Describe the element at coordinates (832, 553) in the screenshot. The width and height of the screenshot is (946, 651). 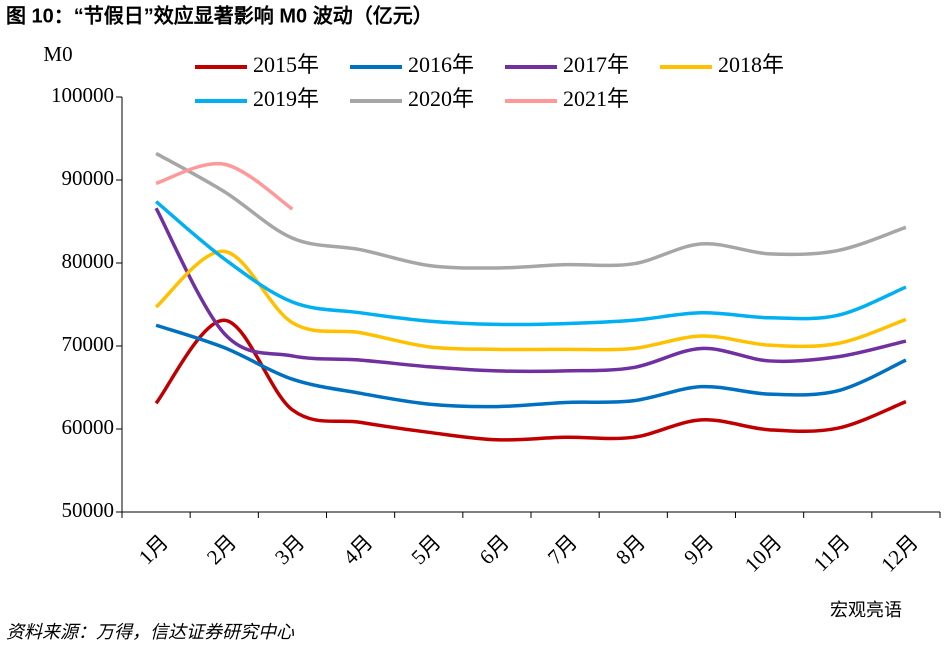
I see `x-tick-label: 11月` at that location.